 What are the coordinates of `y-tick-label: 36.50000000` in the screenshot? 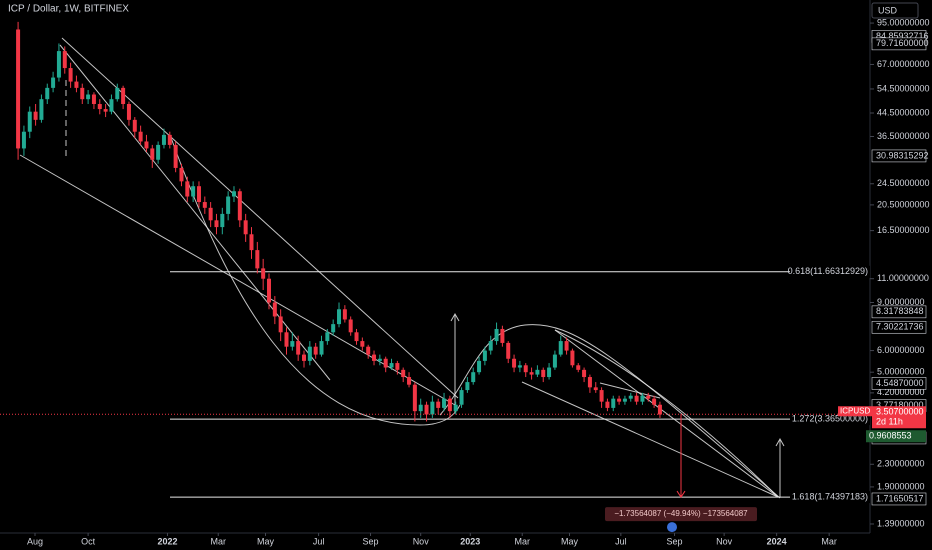 It's located at (903, 136).